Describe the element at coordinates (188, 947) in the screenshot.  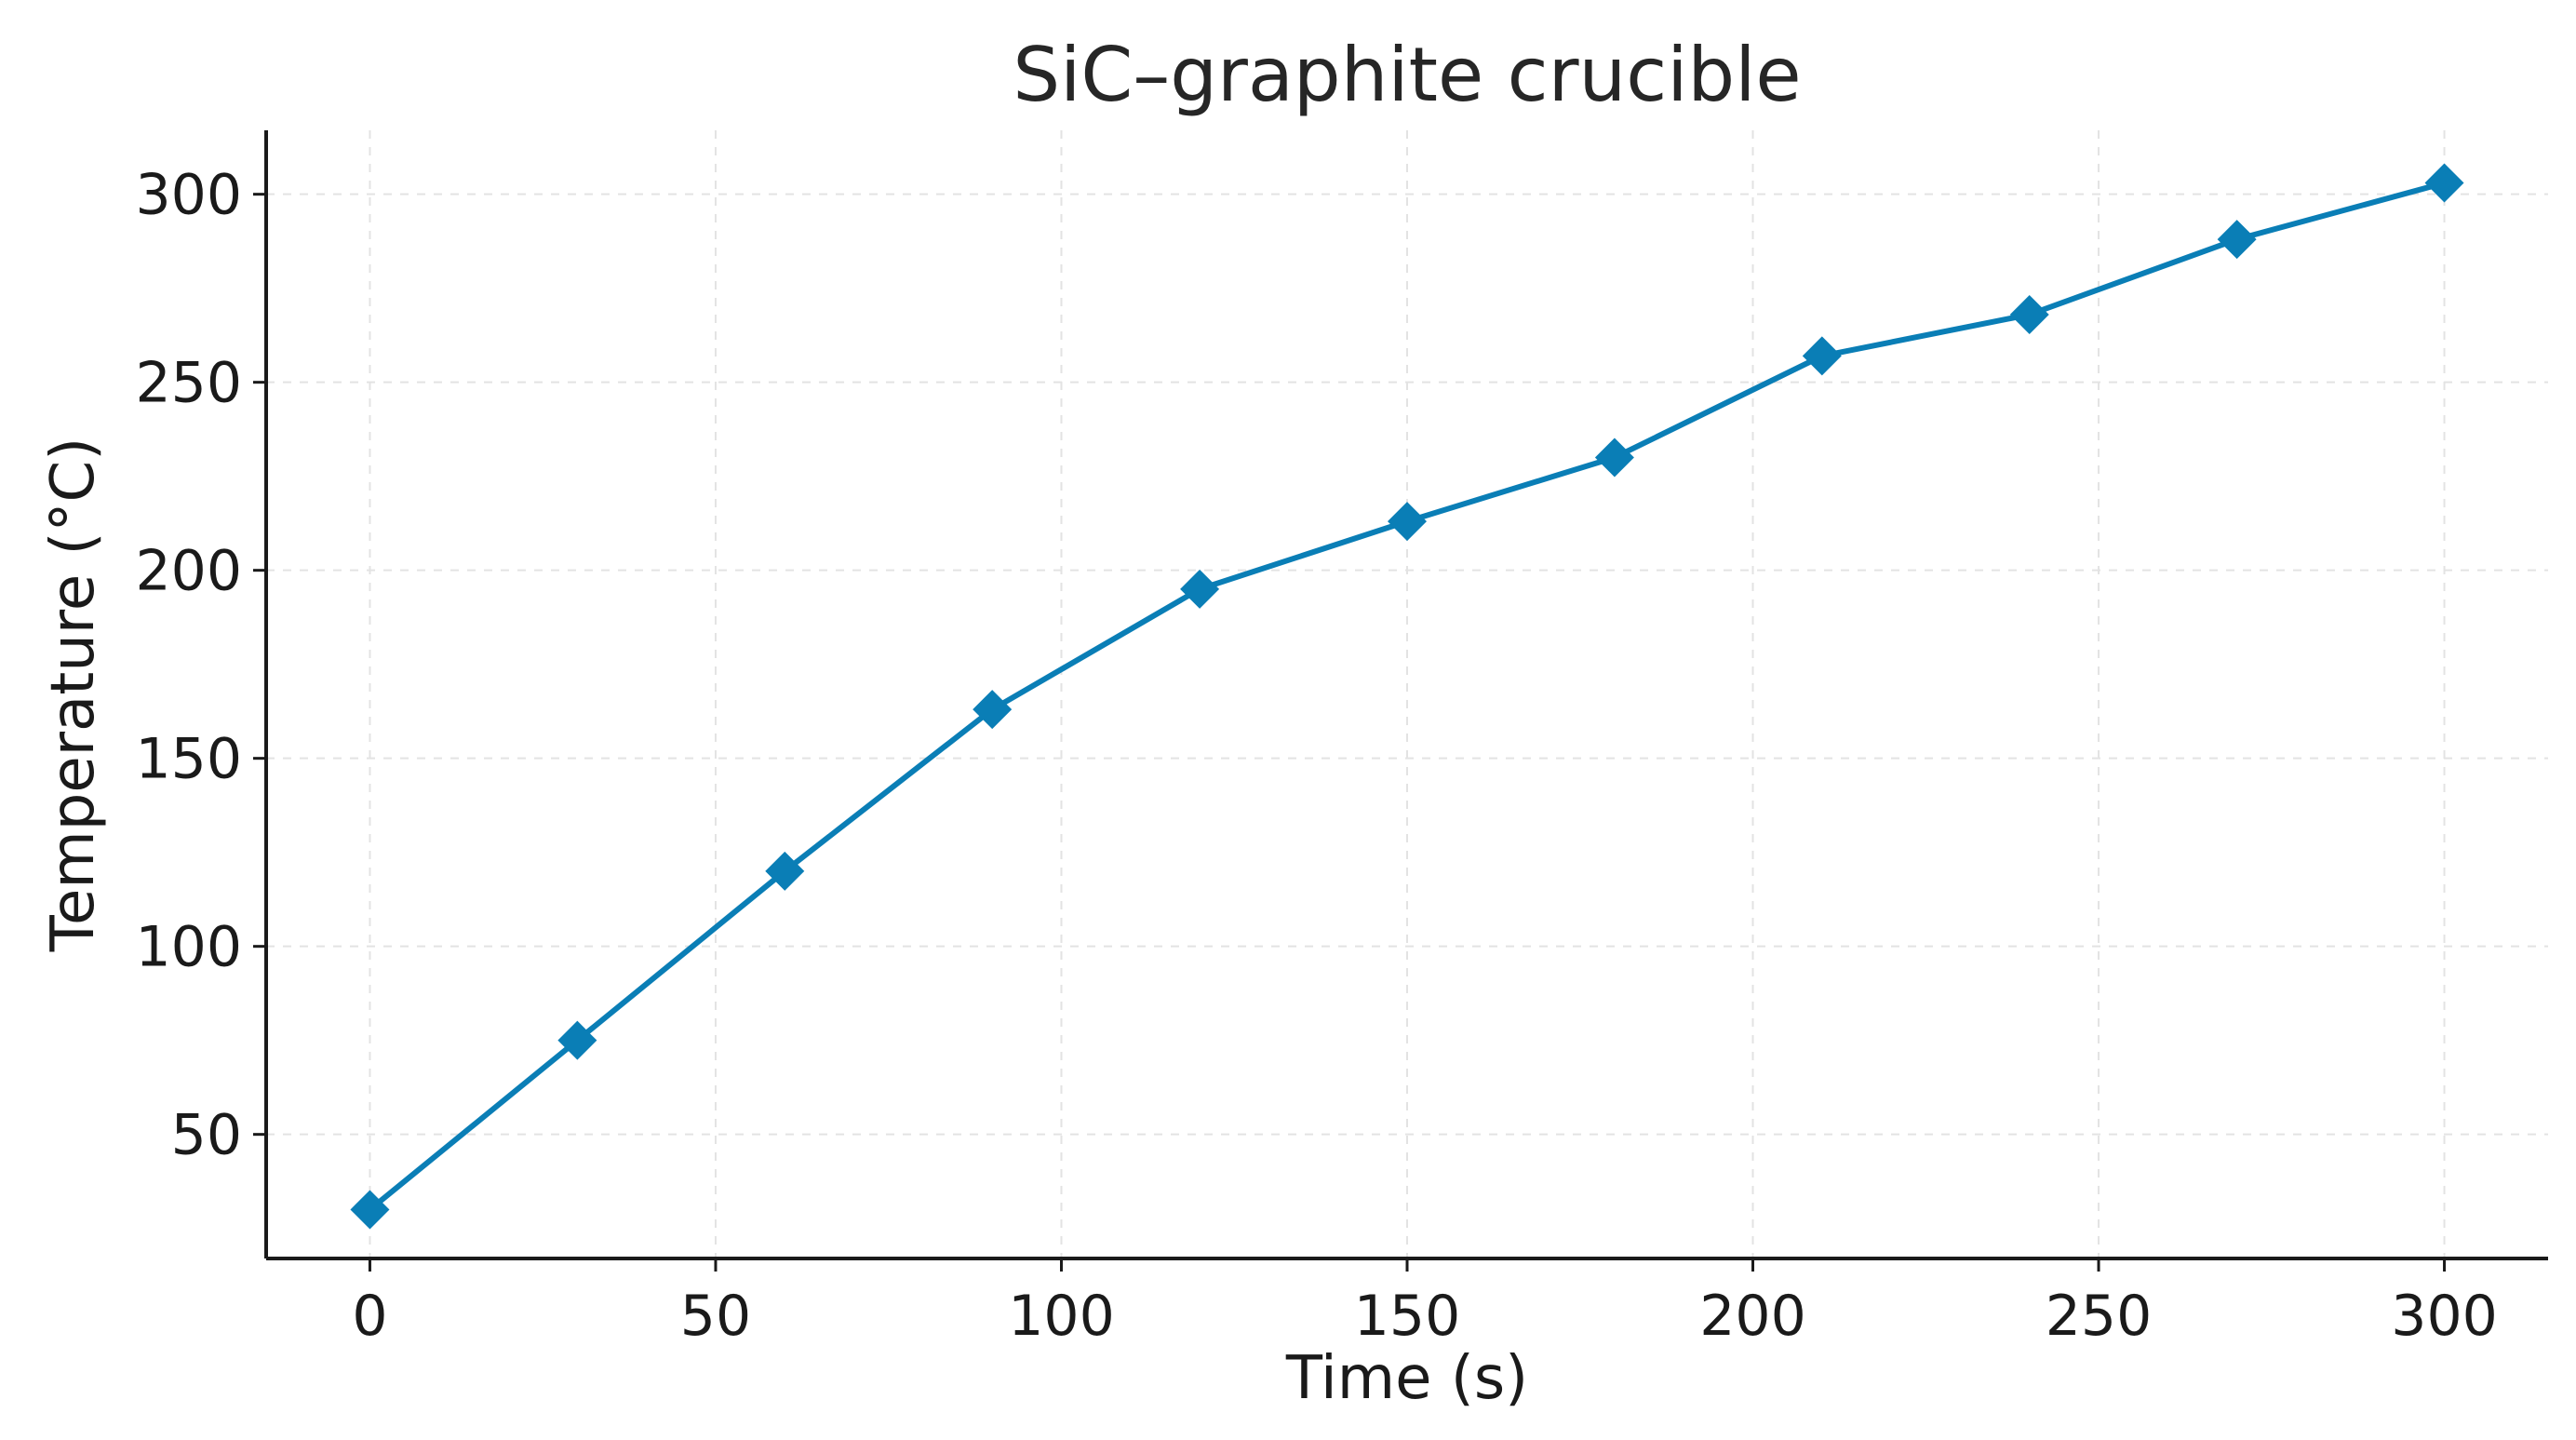
I see `y-tick-label: 100` at that location.